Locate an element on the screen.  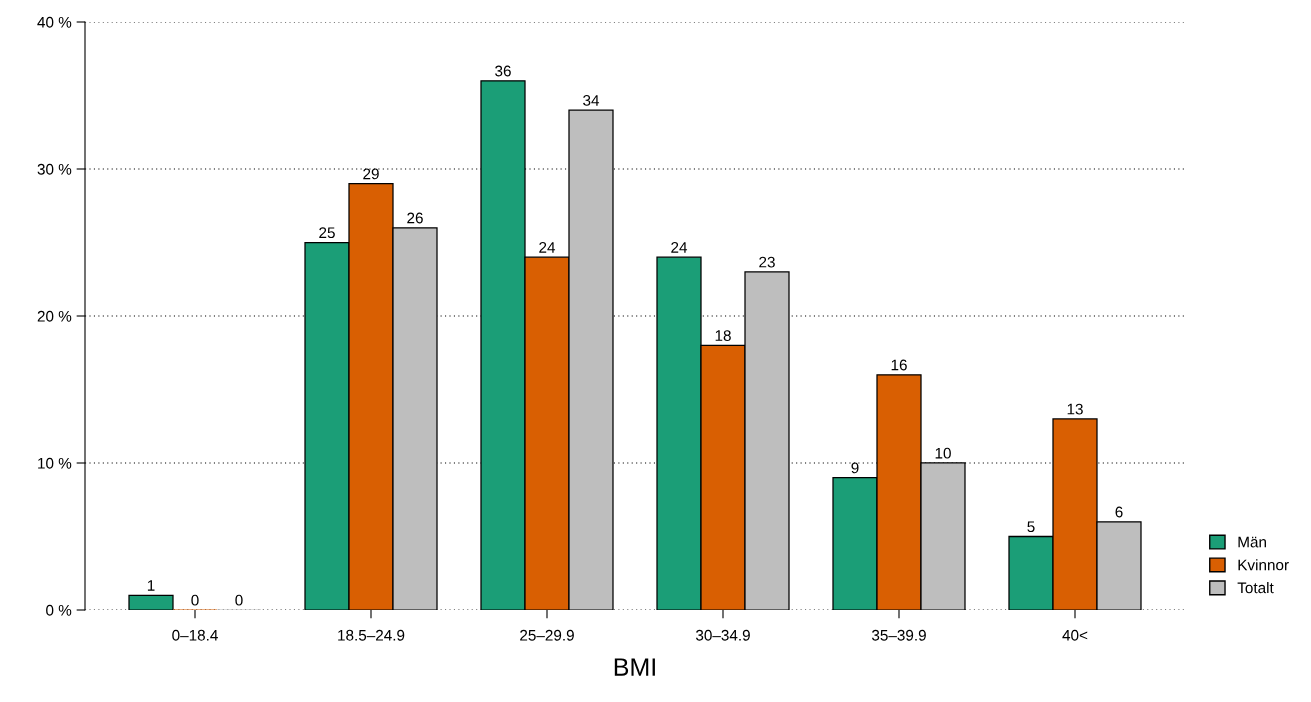
data-label: 13 is located at coordinates (1075, 409).